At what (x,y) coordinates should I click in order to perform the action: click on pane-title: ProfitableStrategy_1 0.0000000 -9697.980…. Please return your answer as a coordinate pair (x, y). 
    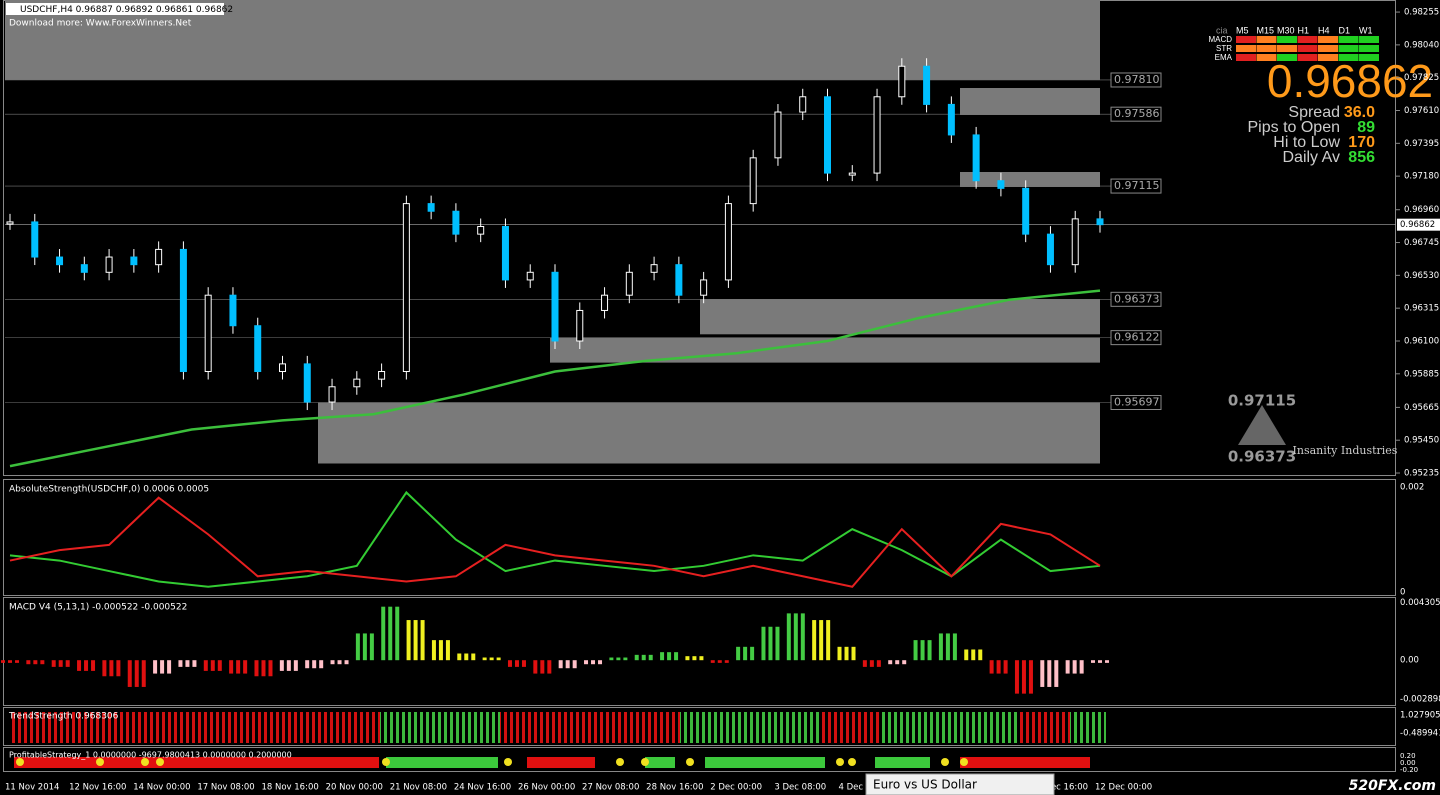
    Looking at the image, I should click on (150, 755).